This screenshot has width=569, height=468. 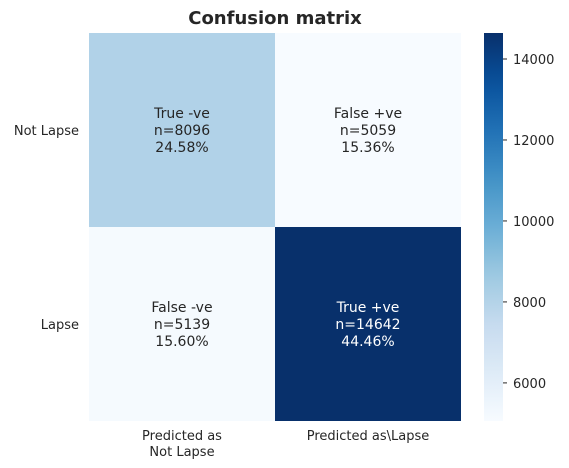 What do you see at coordinates (533, 60) in the screenshot?
I see `colorbar-tick-label-4: 14000` at bounding box center [533, 60].